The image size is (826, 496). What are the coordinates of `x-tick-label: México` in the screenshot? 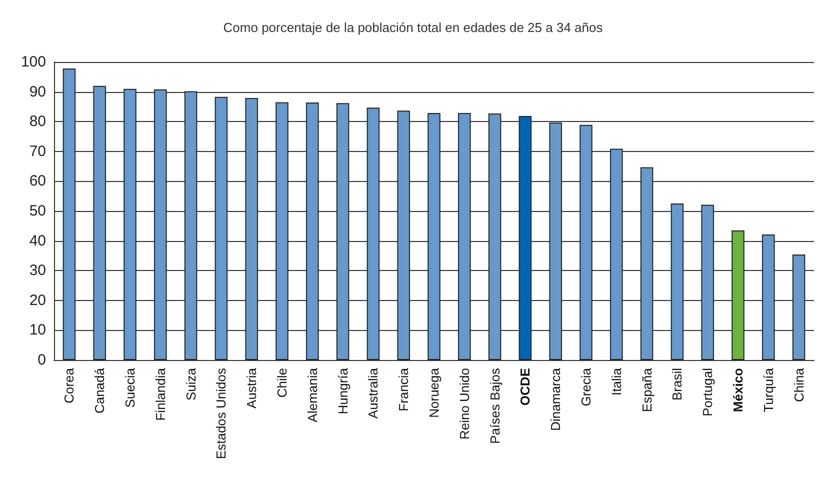 It's located at (738, 390).